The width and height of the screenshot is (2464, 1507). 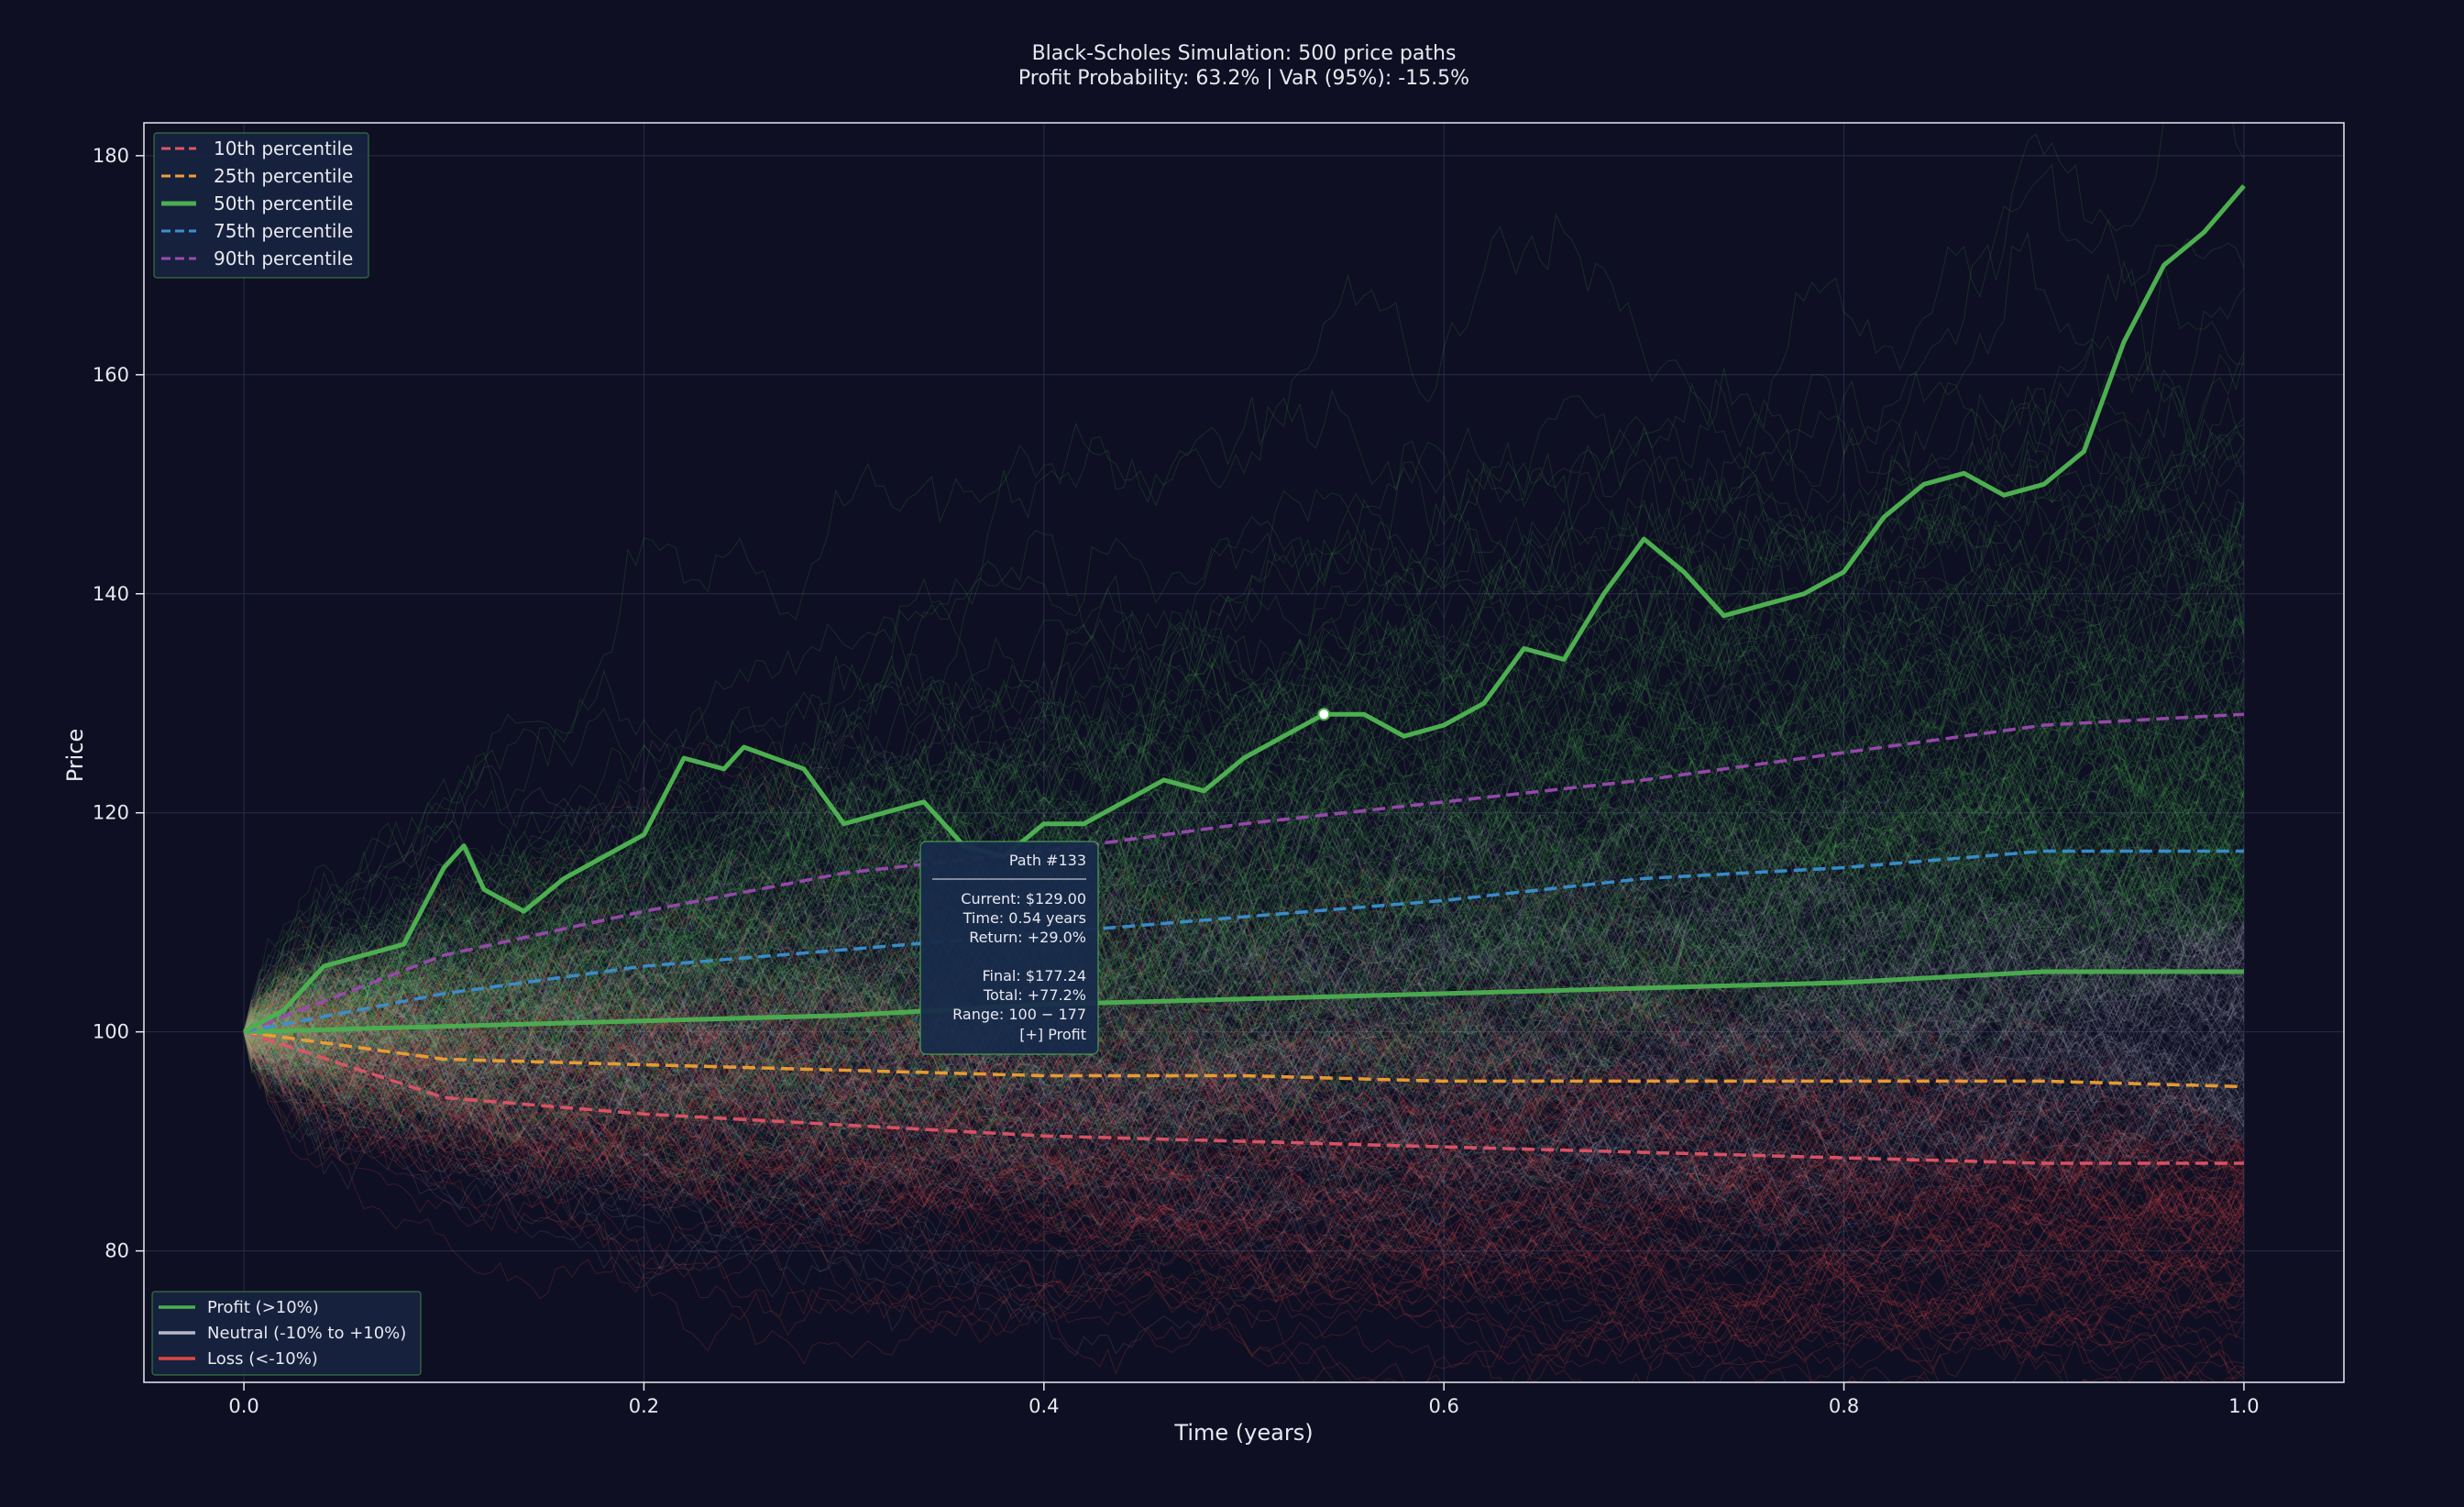 What do you see at coordinates (1027, 937) in the screenshot?
I see `tooltip-return: Return: +29.0%` at bounding box center [1027, 937].